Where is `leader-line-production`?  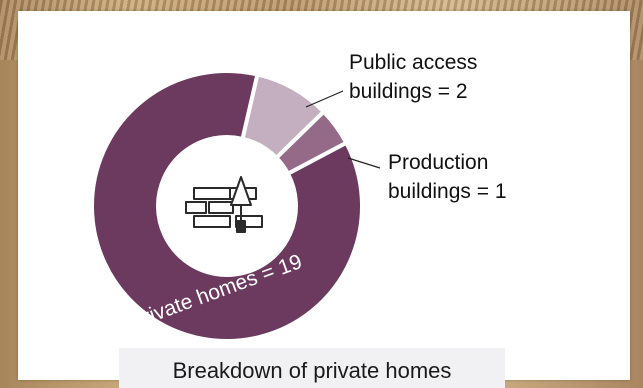 leader-line-production is located at coordinates (364, 163).